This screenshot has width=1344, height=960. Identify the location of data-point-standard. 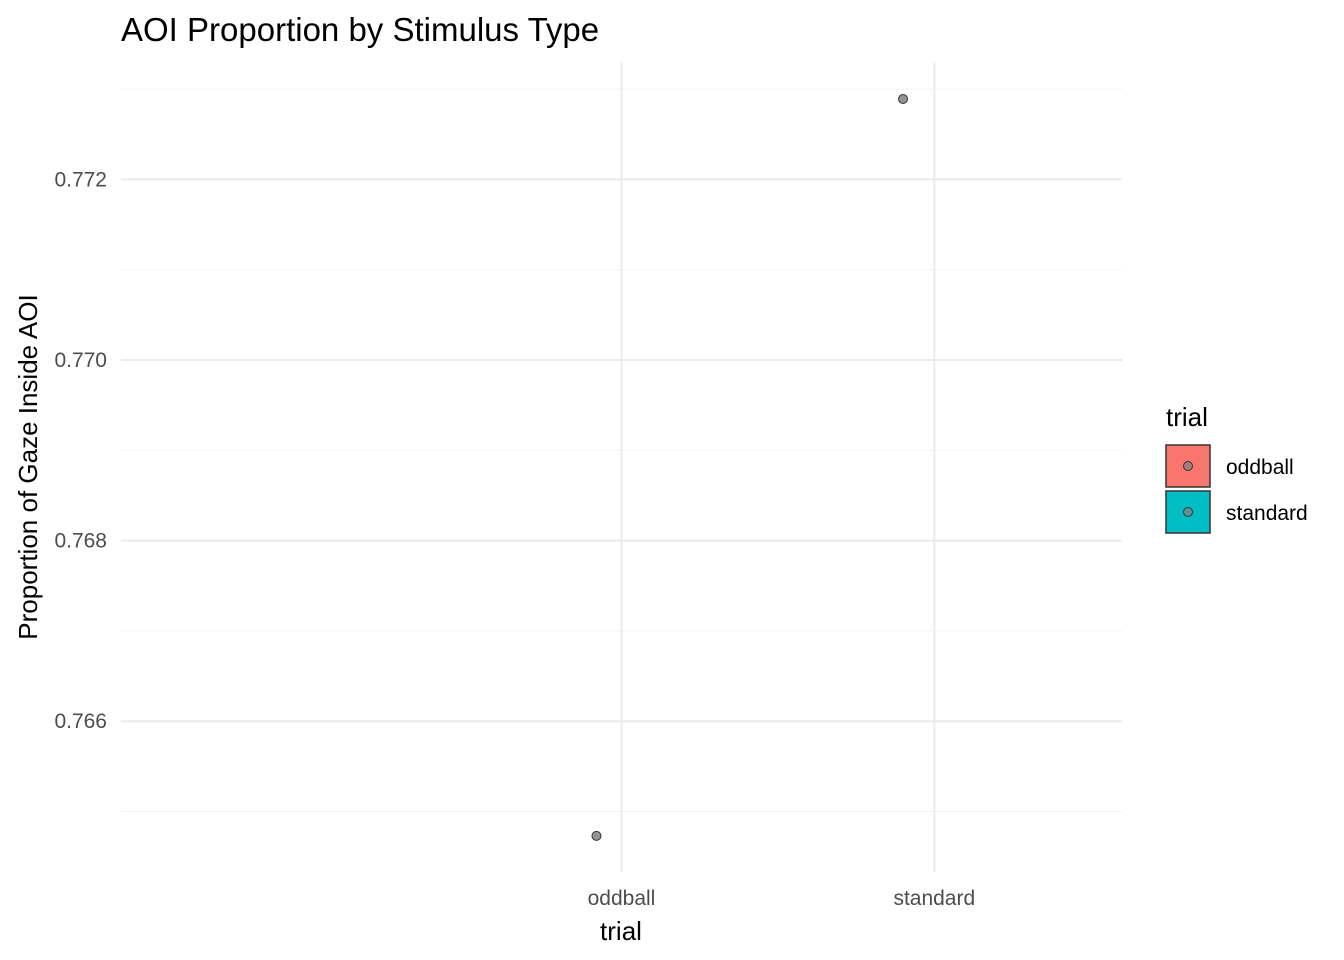
(903, 99).